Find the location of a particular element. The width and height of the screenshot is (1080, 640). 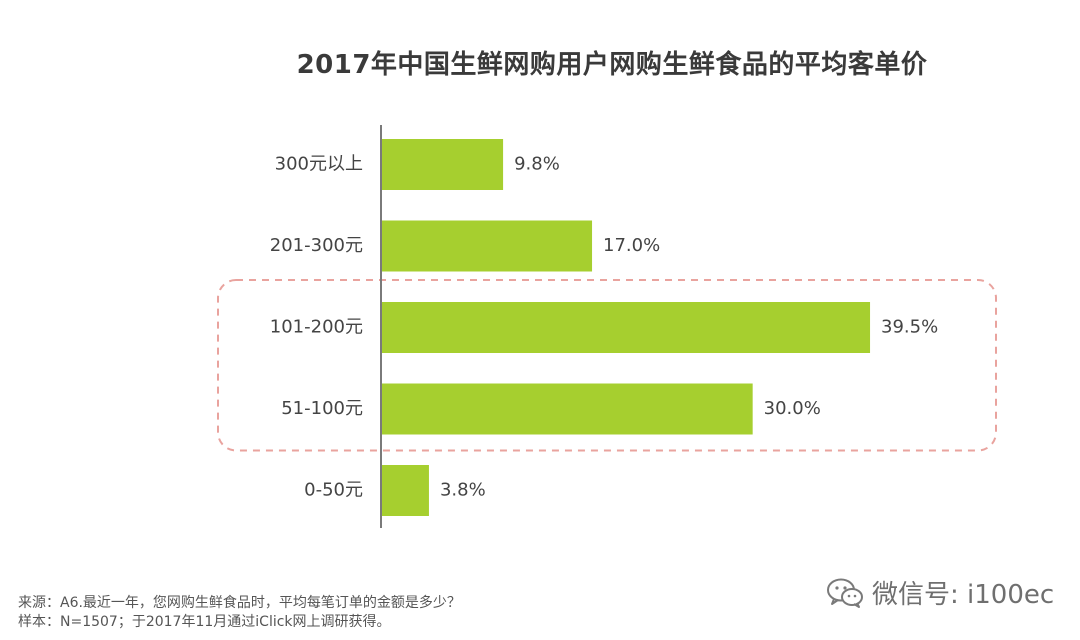

category-label: 51-100元 is located at coordinates (322, 408).